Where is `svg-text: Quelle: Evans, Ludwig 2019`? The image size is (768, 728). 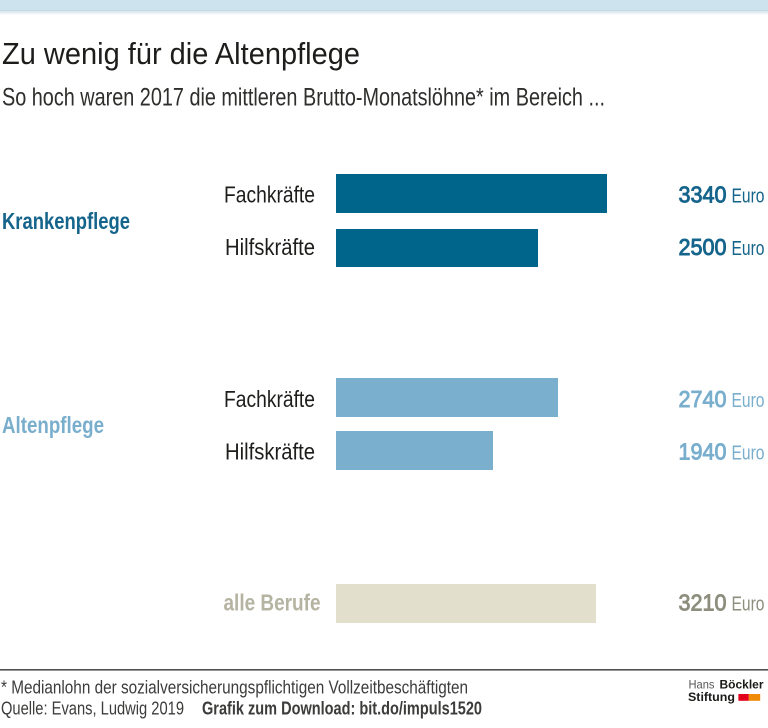
svg-text: Quelle: Evans, Ludwig 2019 is located at coordinates (92, 709).